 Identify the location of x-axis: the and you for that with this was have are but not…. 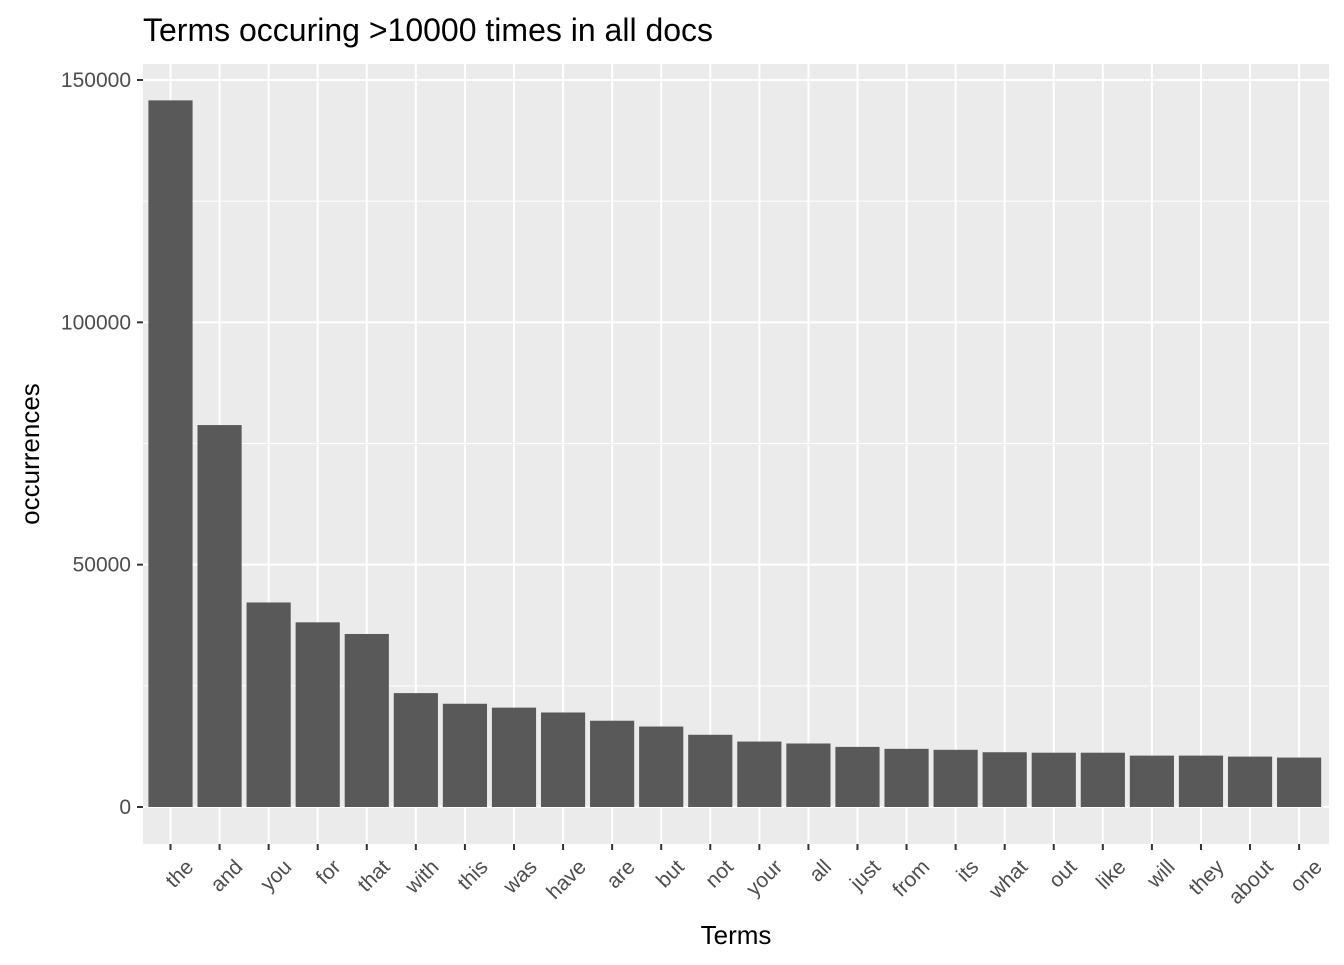
(744, 876).